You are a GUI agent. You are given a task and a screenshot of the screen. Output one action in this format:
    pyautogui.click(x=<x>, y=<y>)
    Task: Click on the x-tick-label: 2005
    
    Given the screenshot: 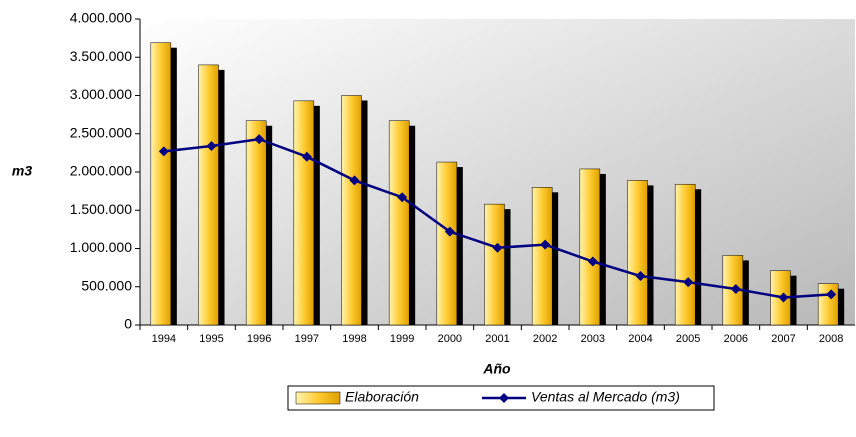 What is the action you would take?
    pyautogui.click(x=688, y=339)
    